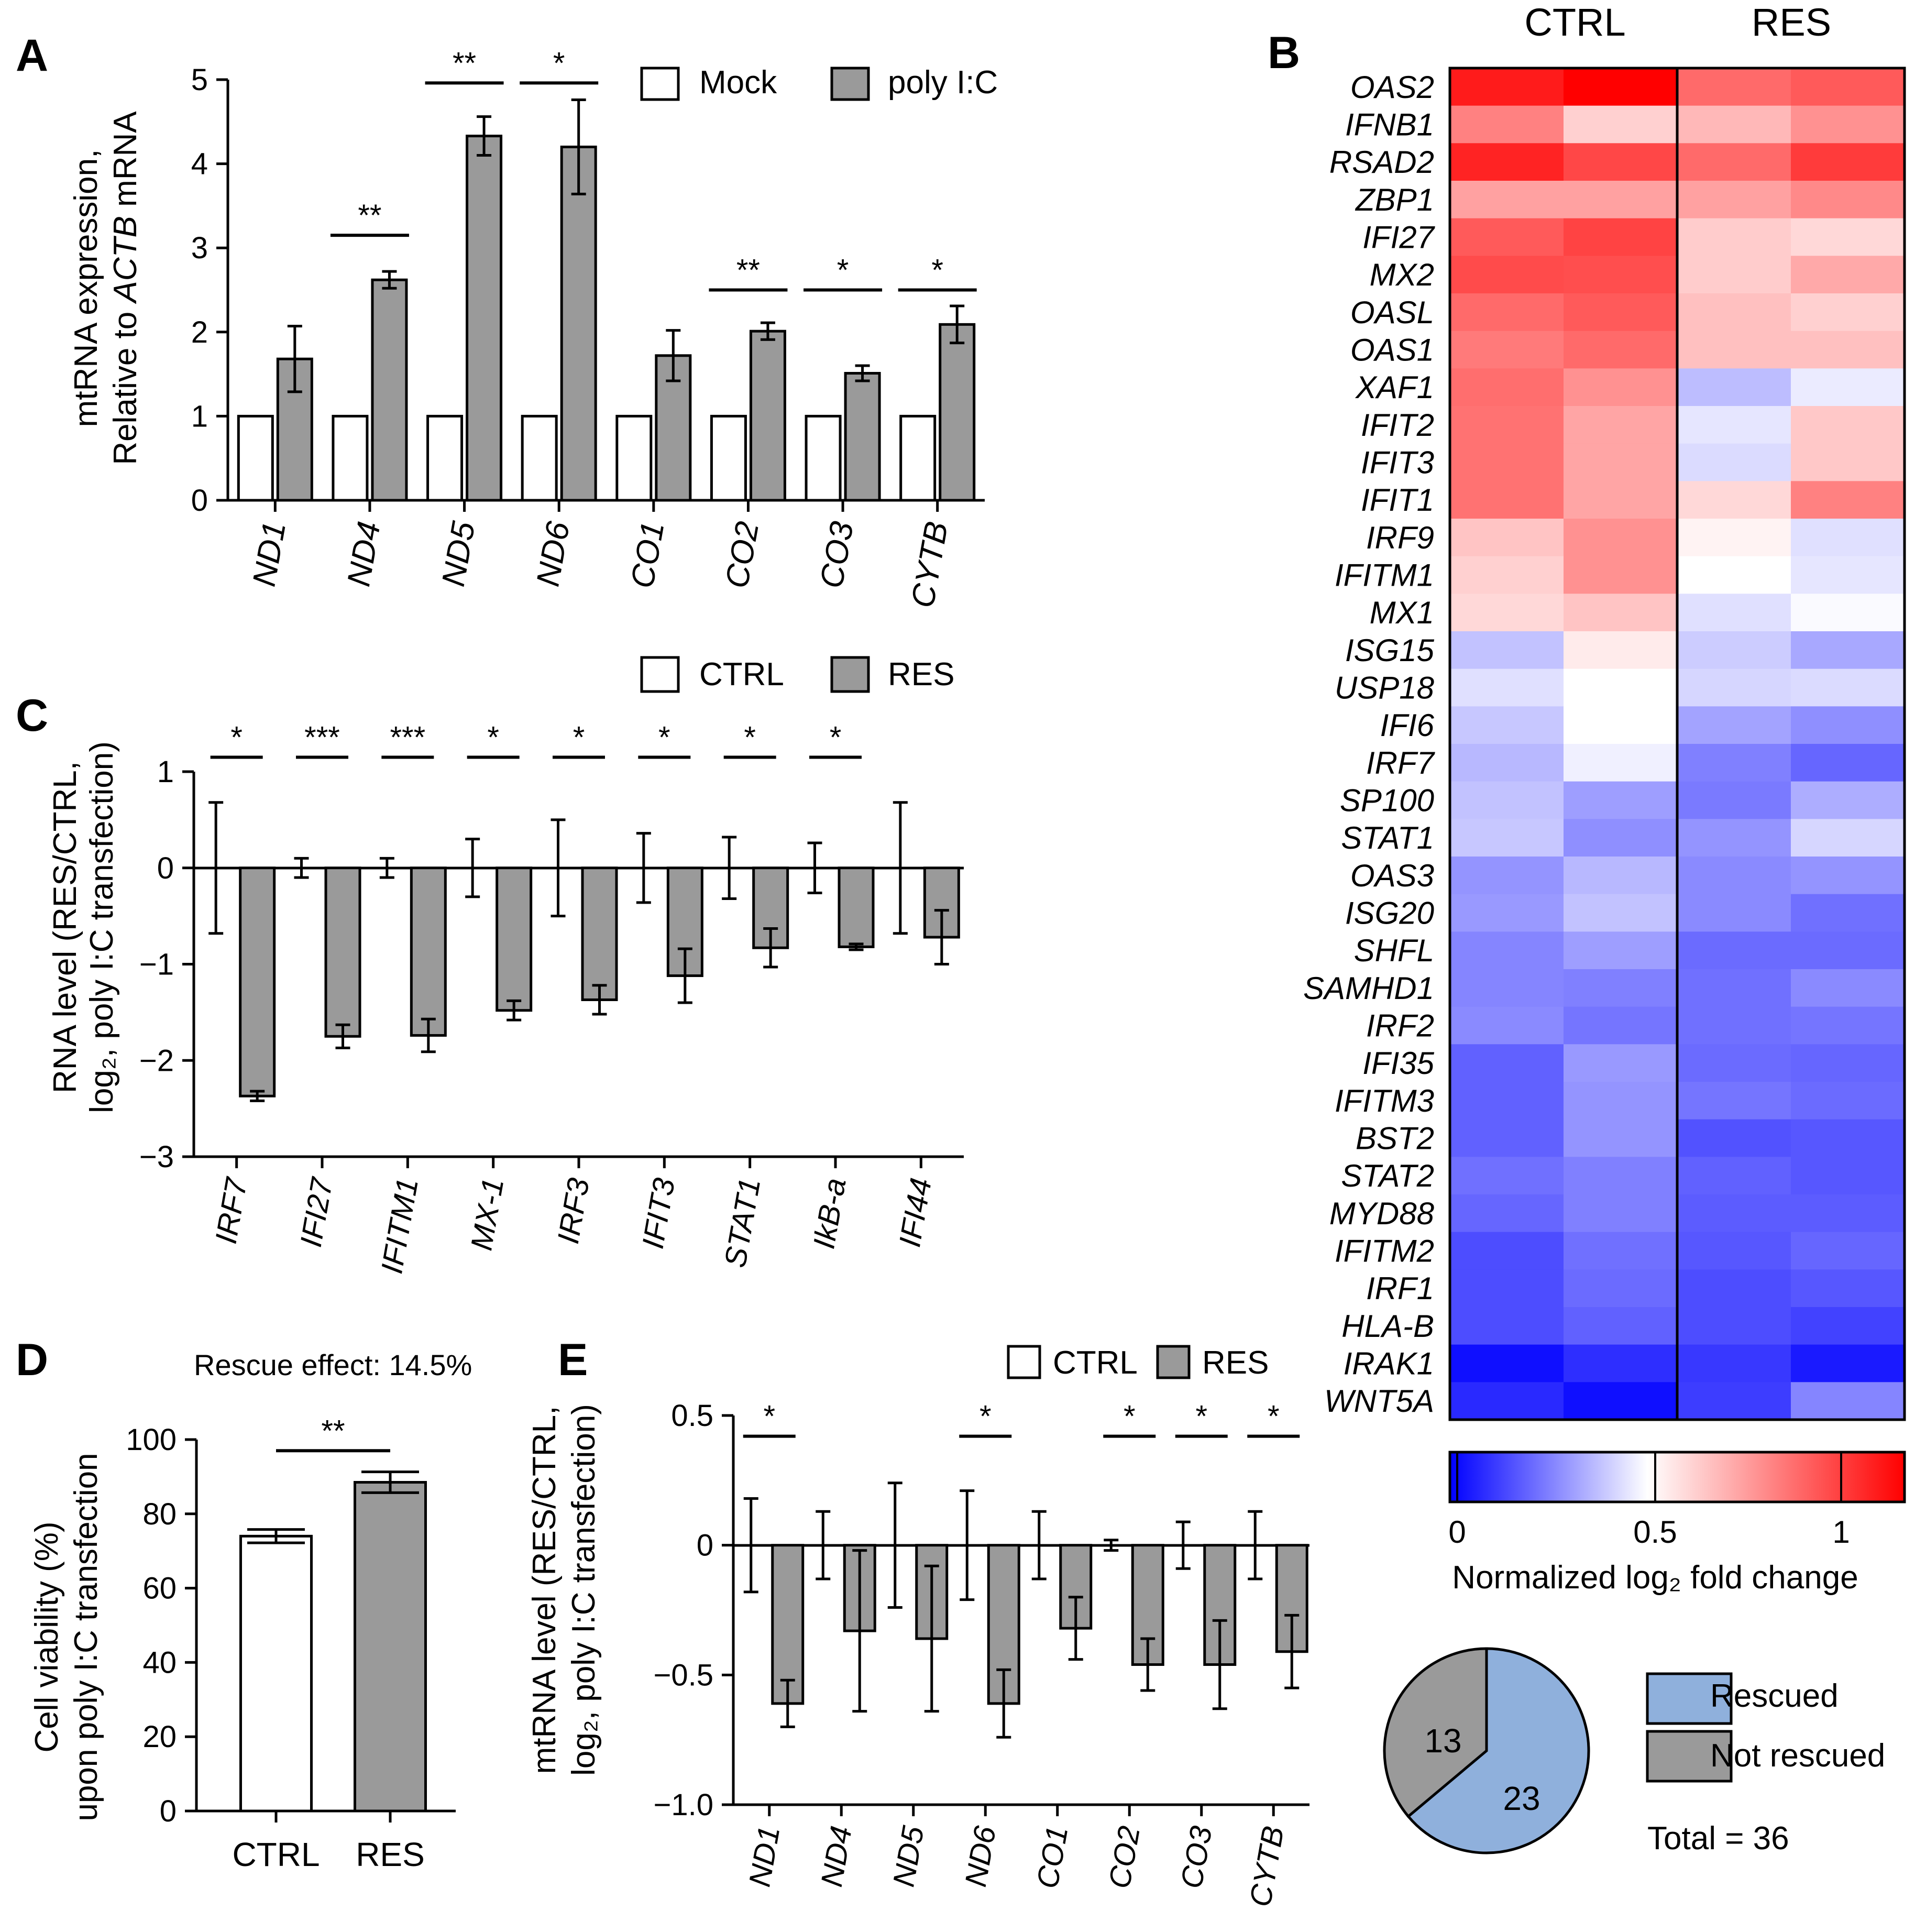 The width and height of the screenshot is (1915, 1932). I want to click on x-tick-label: IFI27, so click(316, 1211).